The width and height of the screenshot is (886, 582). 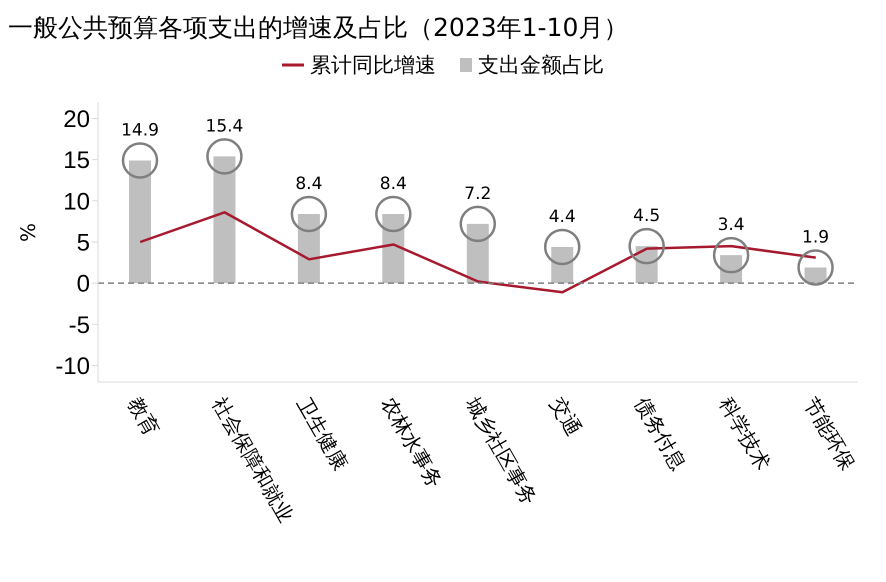 What do you see at coordinates (566, 416) in the screenshot?
I see `x-tick-label: 交通` at bounding box center [566, 416].